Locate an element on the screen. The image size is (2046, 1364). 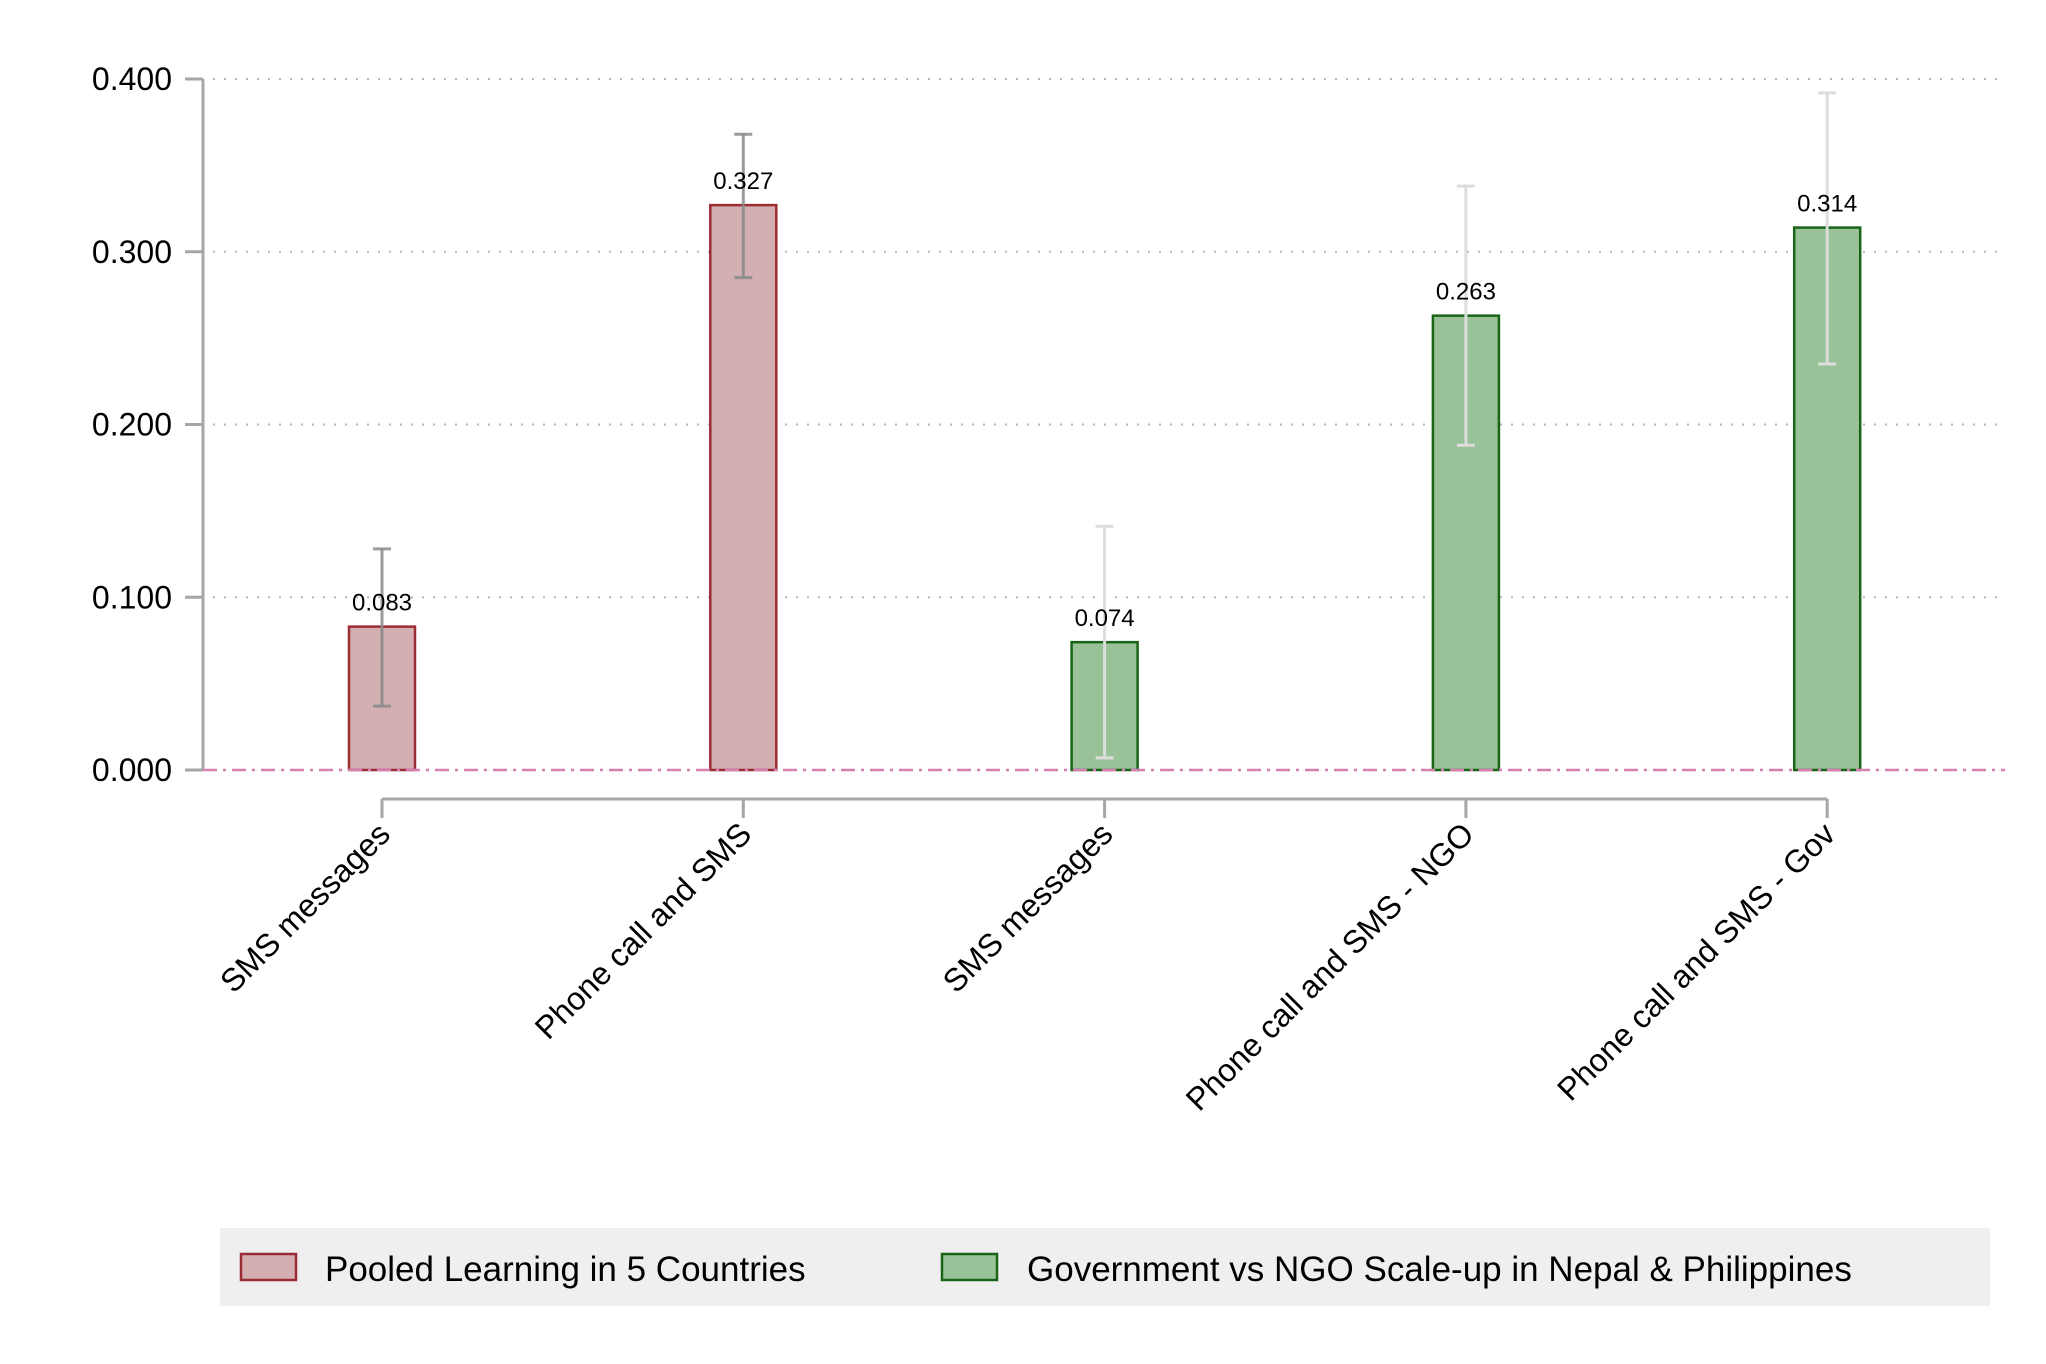
y-tick-label: 0.400 is located at coordinates (132, 79).